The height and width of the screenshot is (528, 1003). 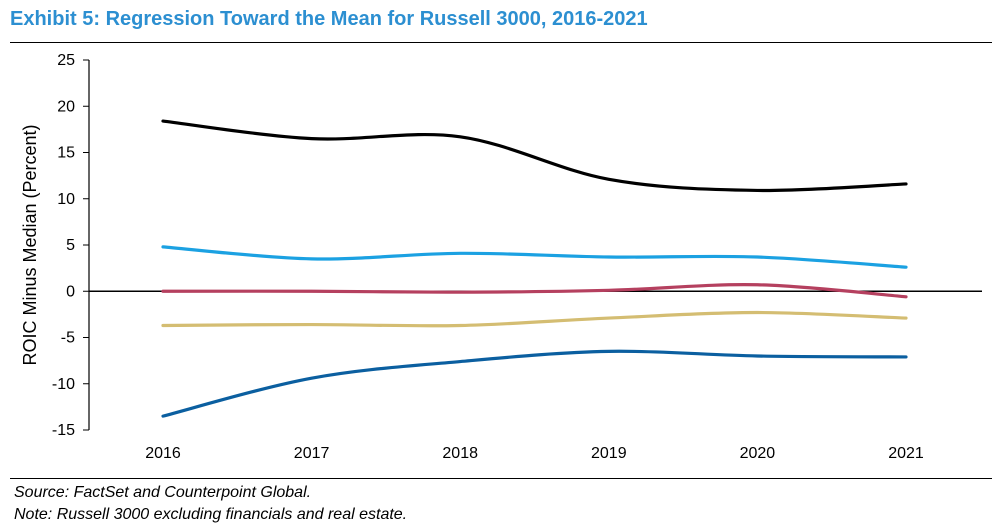 I want to click on y-tick-label: -10, so click(x=63, y=384).